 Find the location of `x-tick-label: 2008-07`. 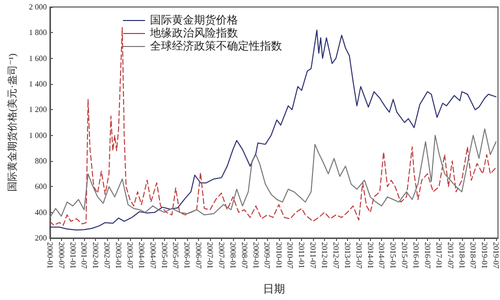

x-tick-label: 2008-07 is located at coordinates (244, 255).